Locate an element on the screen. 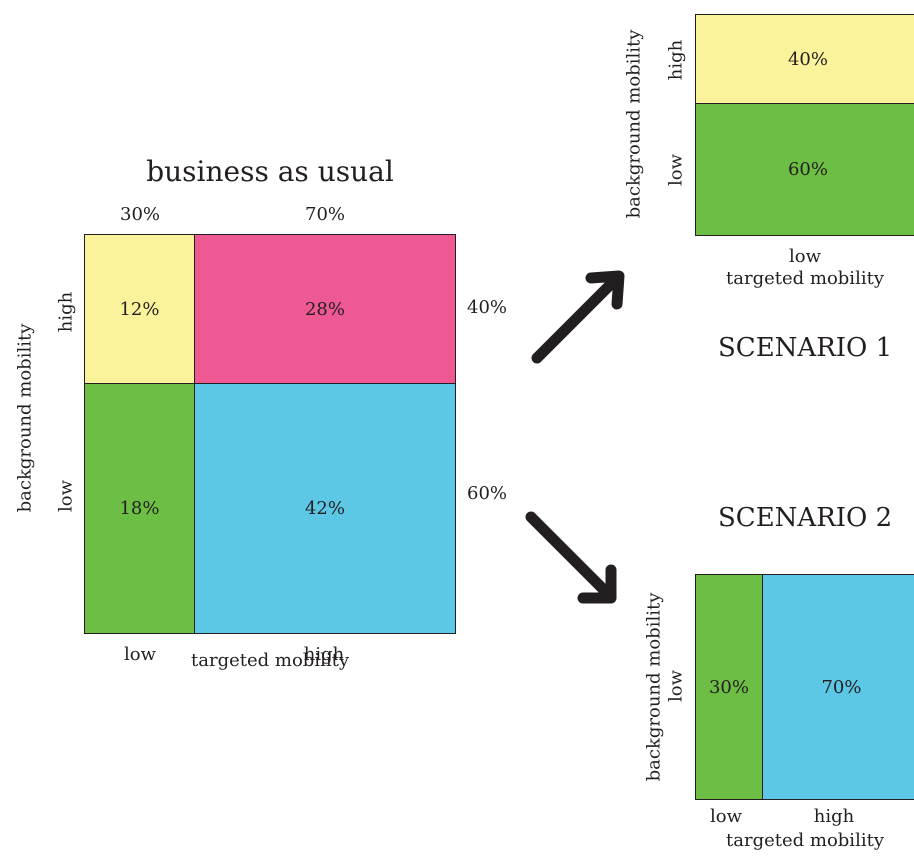 The image size is (914, 860). s1-y-axis-label: background mobility is located at coordinates (634, 124).